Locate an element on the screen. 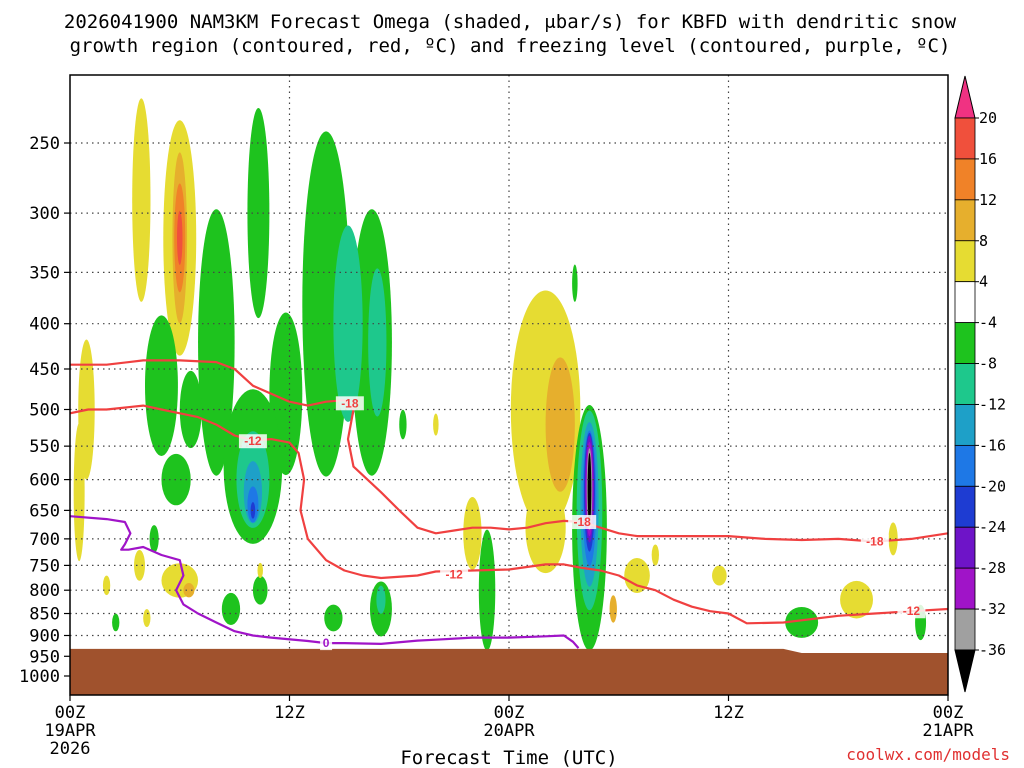  y-tick-label: 800 is located at coordinates (44, 591).